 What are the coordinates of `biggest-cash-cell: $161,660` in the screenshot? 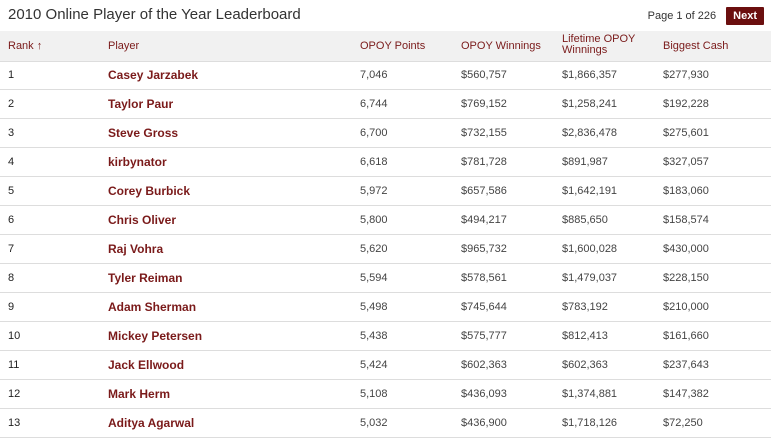 It's located at (686, 336).